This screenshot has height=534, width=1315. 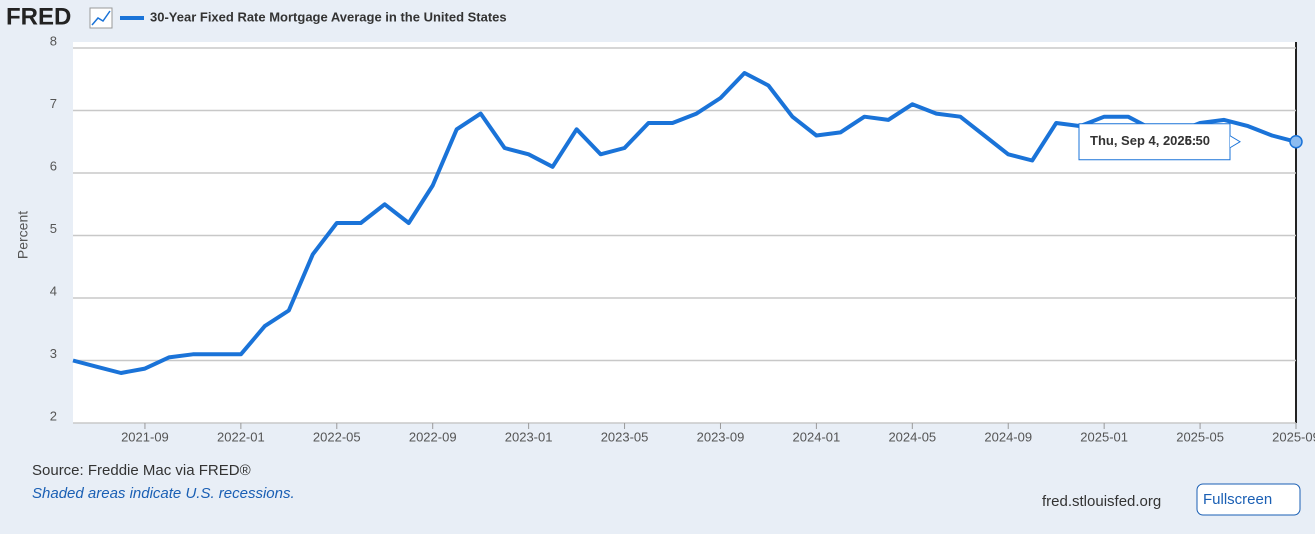 I want to click on x-tick-label: 2024-01, so click(x=817, y=436).